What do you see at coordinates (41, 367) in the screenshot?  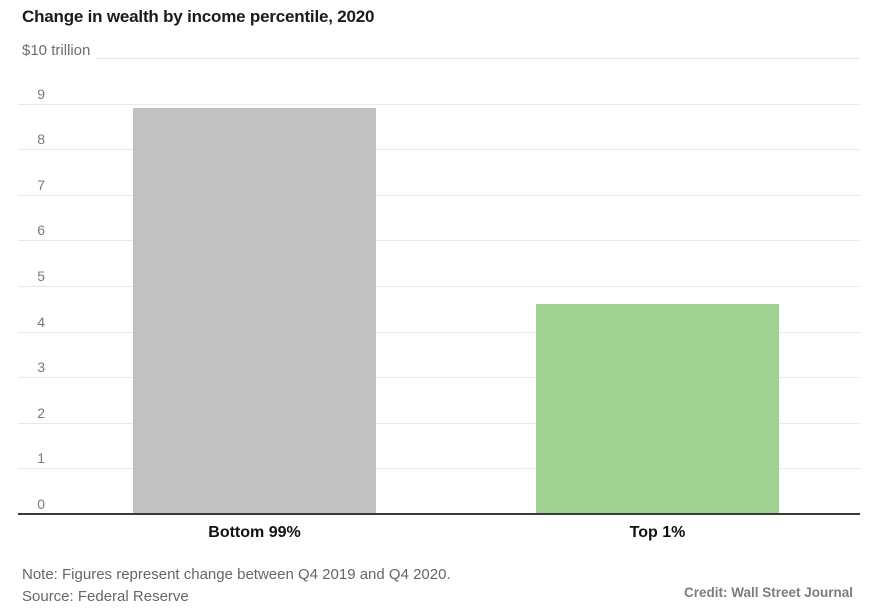 I see `y-tick-label: 3` at bounding box center [41, 367].